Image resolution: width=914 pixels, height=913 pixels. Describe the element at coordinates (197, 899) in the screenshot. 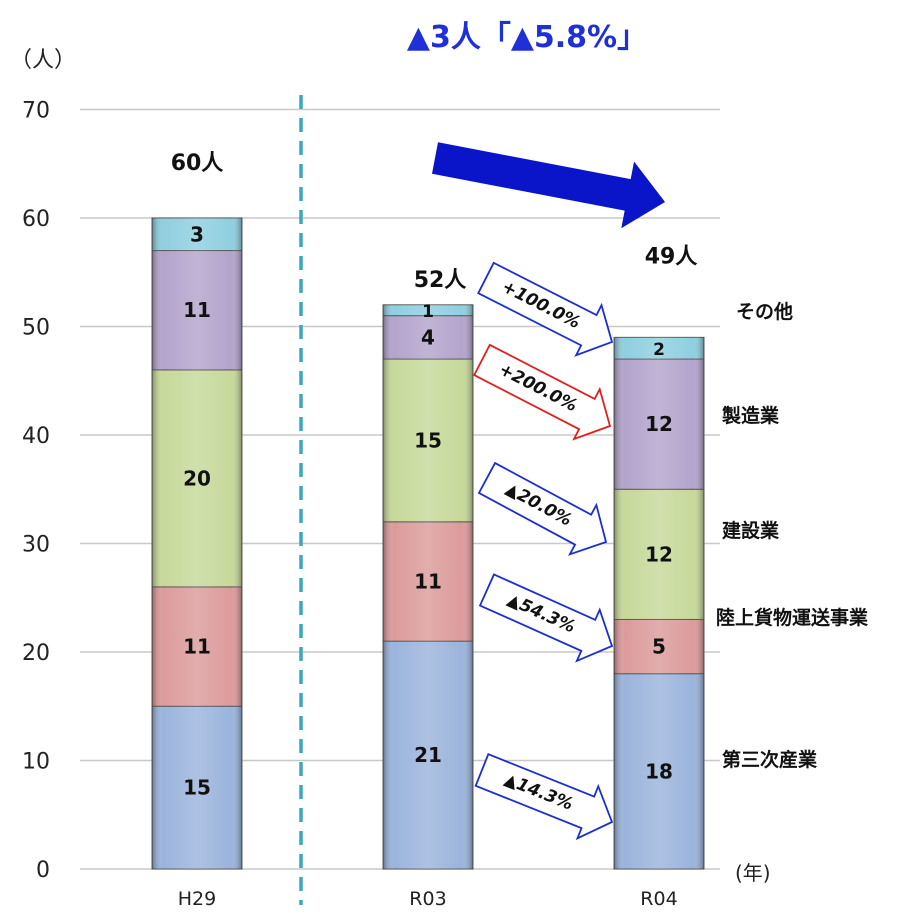

I see `x-tick-label: H29` at that location.